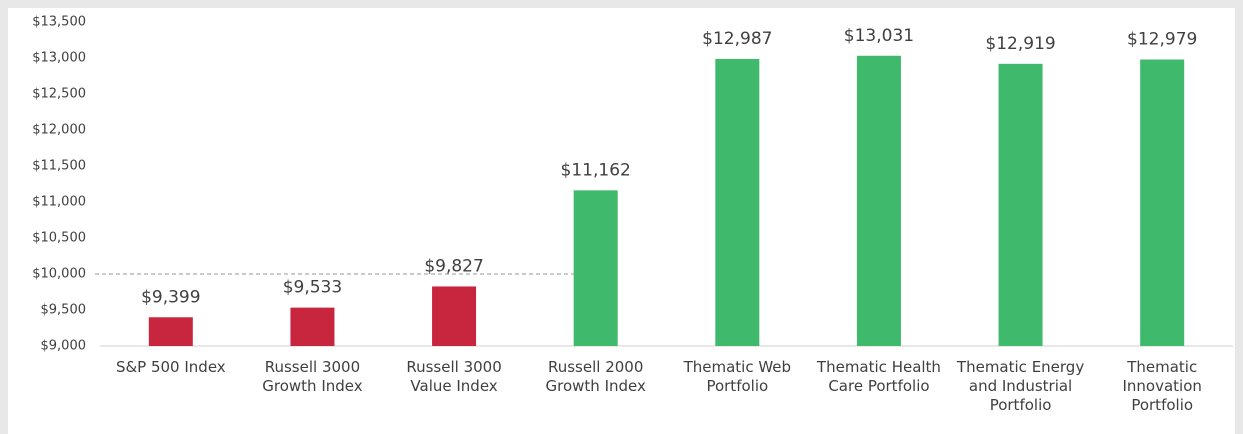  What do you see at coordinates (312, 288) in the screenshot?
I see `data-label: $9,533` at bounding box center [312, 288].